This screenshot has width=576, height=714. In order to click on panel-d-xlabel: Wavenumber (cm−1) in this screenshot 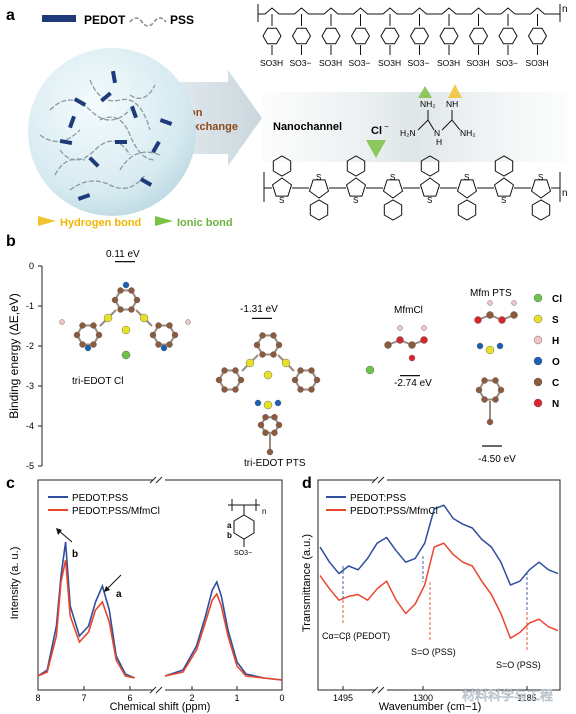, I will do `click(430, 707)`.